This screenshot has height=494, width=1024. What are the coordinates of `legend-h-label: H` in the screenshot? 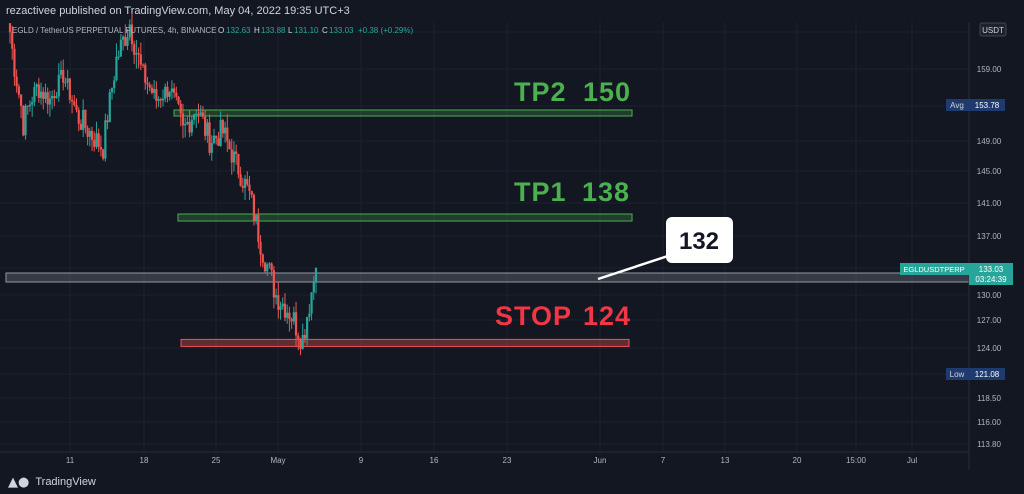 It's located at (257, 30).